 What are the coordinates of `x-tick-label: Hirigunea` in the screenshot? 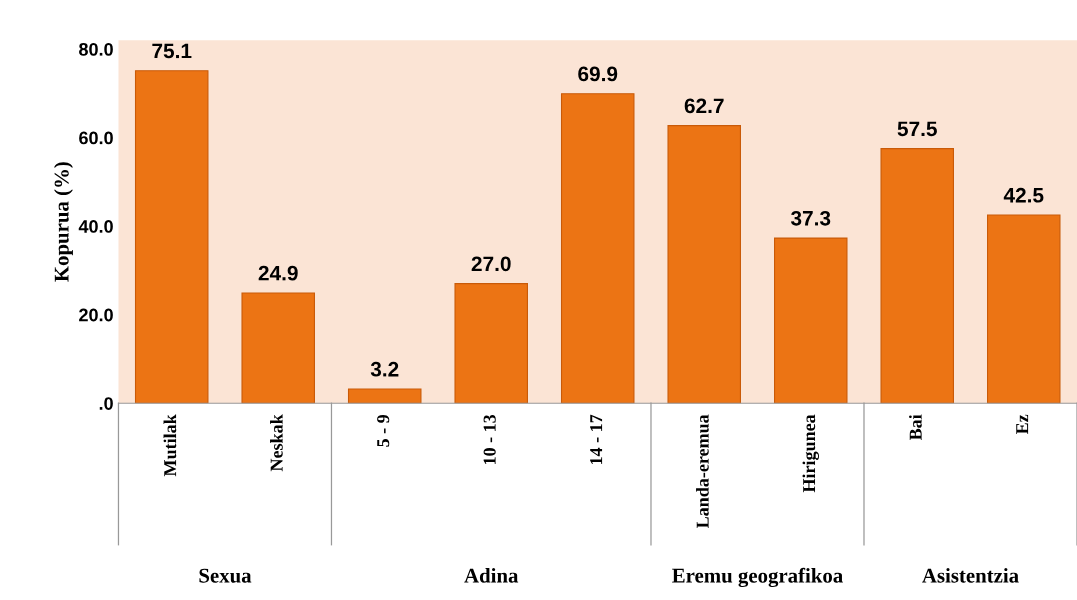 It's located at (810, 453).